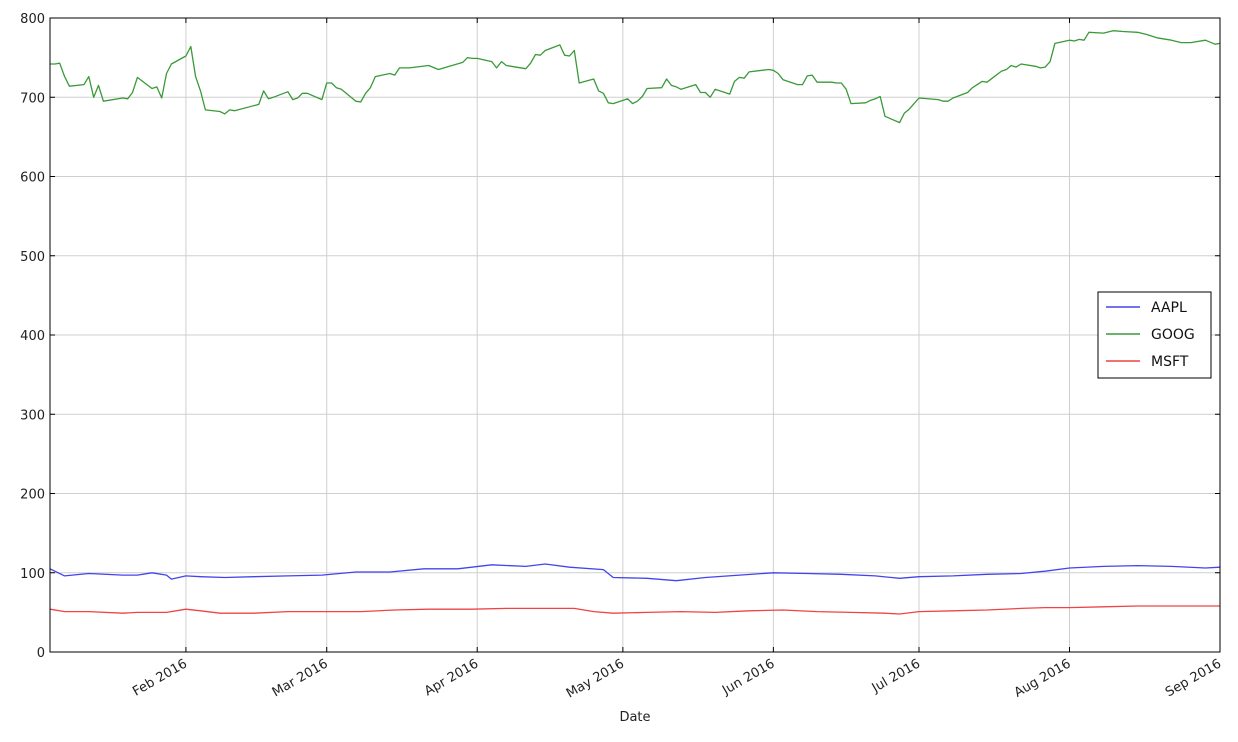  Describe the element at coordinates (32, 19) in the screenshot. I see `y-tick-label: 800` at that location.